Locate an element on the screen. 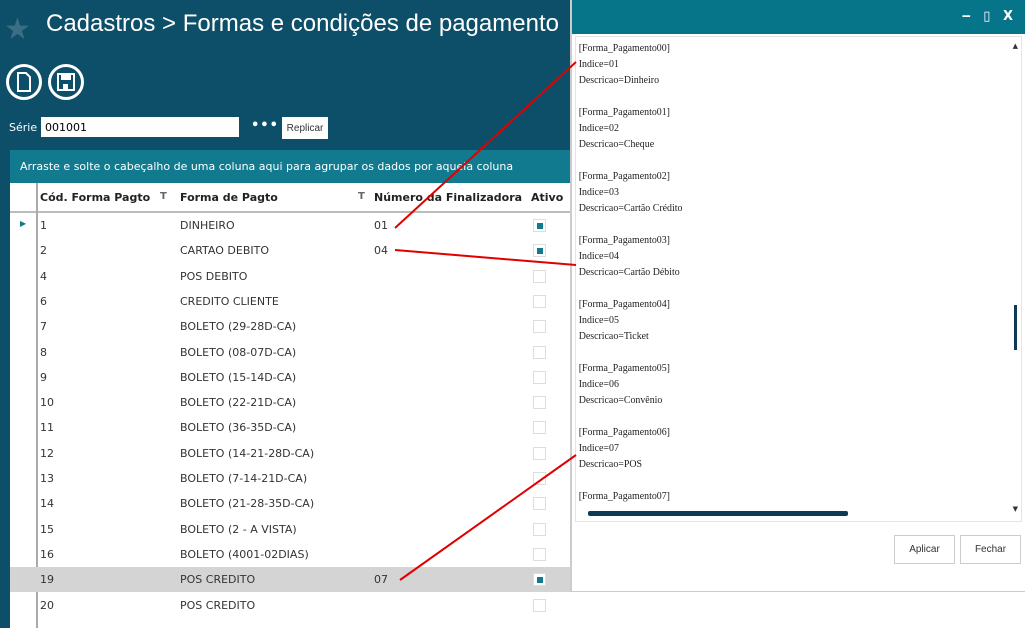  current-row-indicator-icon: ▶ is located at coordinates (23, 223).